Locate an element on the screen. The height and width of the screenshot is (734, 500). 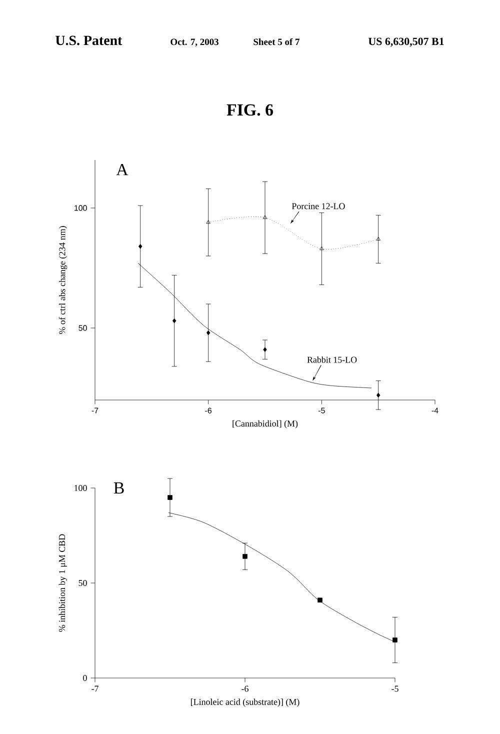
y-axis-title: % inhibition by 1 μM CBD is located at coordinates (62, 583).